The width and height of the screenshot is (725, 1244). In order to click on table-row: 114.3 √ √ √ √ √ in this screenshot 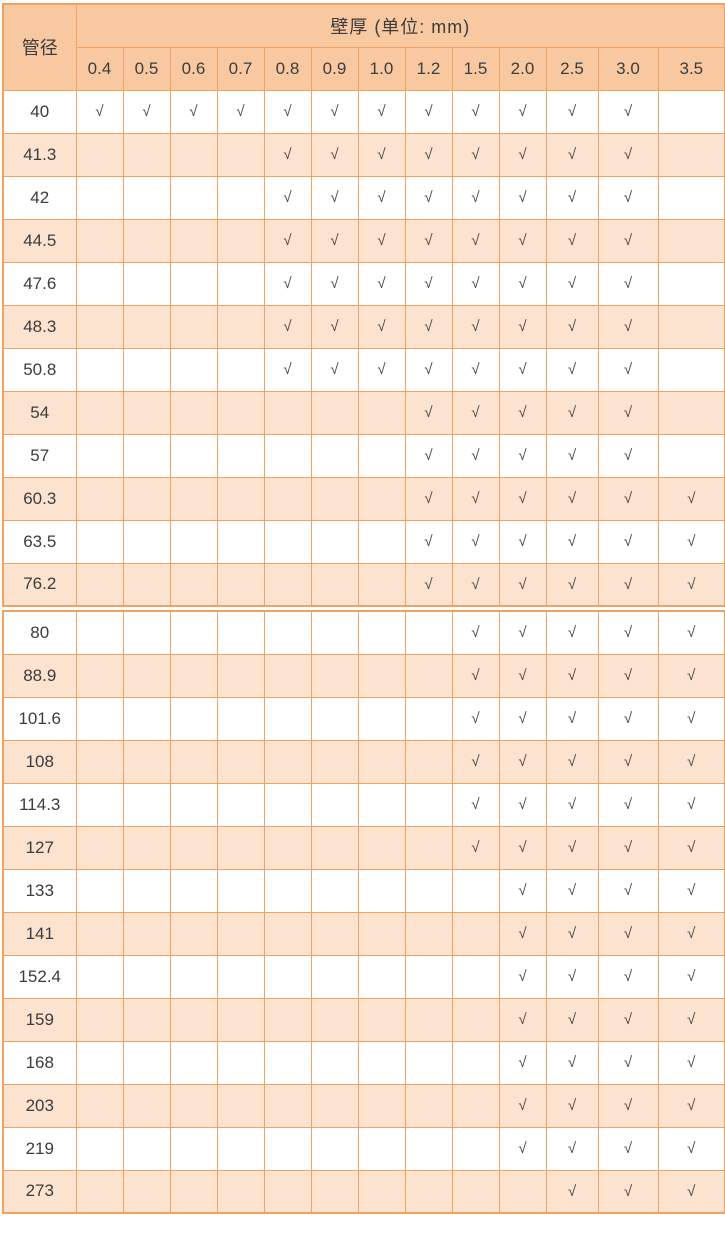, I will do `click(363, 804)`.